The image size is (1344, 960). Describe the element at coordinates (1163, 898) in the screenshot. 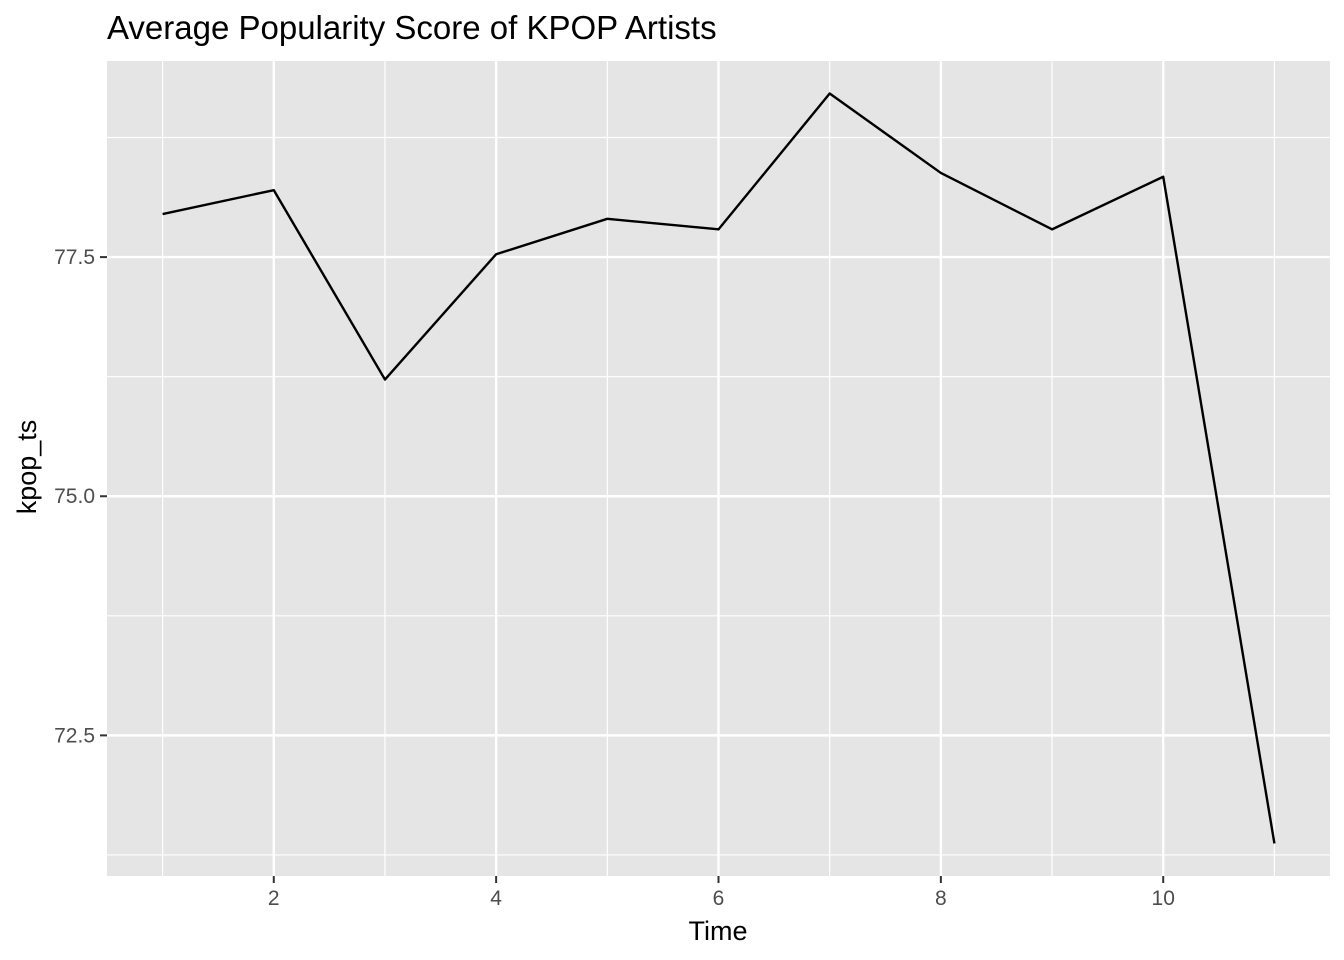

I see `x-tick-label: 10` at that location.